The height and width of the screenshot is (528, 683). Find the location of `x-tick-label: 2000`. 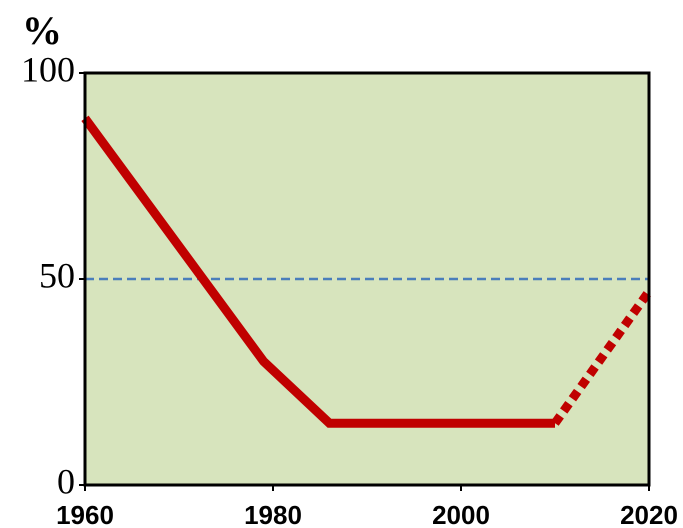

x-tick-label: 2000 is located at coordinates (461, 514).